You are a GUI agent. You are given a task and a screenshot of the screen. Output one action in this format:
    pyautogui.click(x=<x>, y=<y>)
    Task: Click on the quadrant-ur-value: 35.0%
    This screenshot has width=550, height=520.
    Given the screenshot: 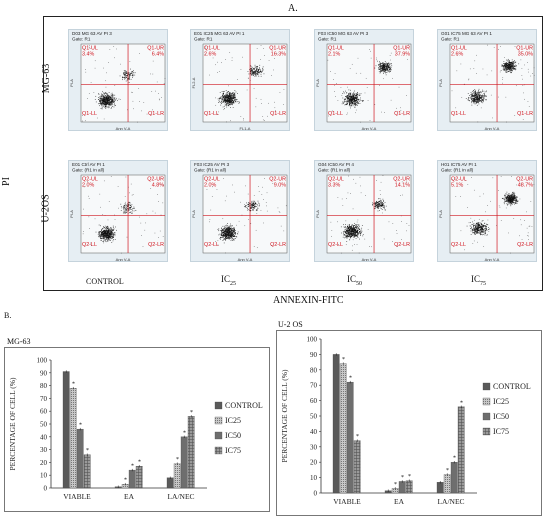 What is the action you would take?
    pyautogui.click(x=525, y=55)
    